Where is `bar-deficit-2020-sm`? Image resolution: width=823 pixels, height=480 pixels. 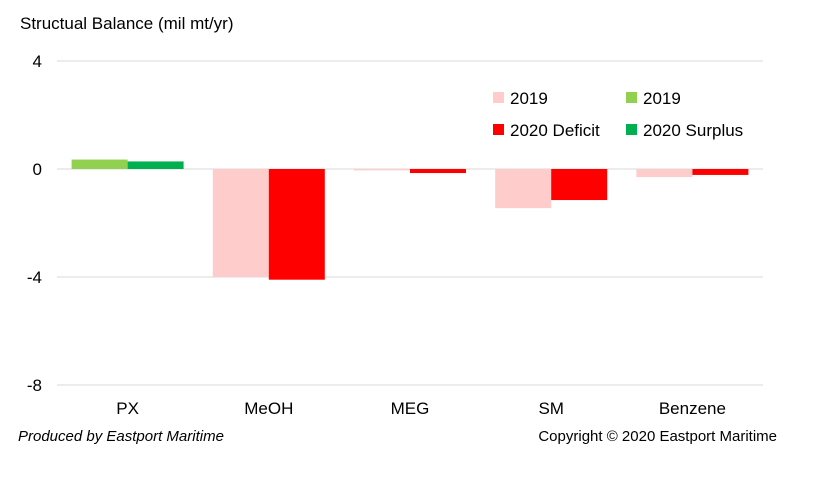
bar-deficit-2020-sm is located at coordinates (579, 185).